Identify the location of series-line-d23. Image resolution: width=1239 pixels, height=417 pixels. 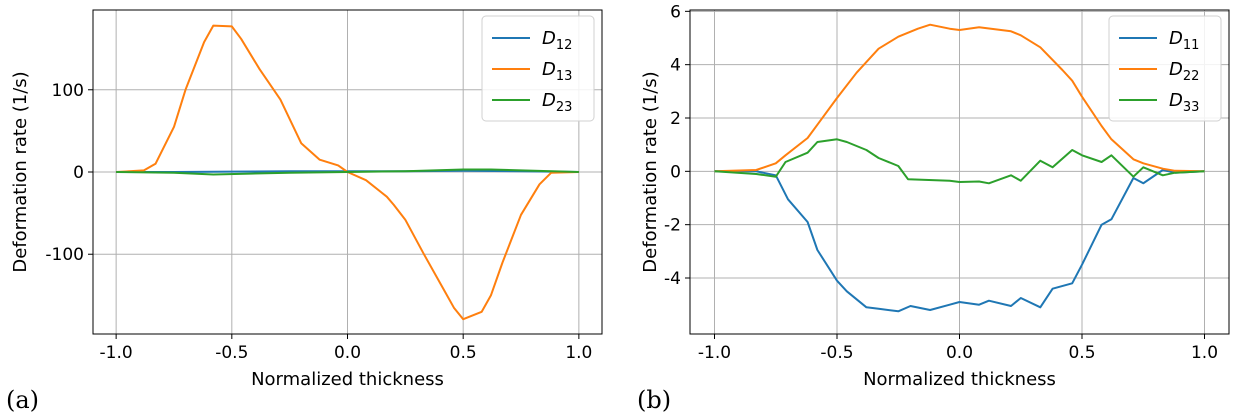
(347, 172).